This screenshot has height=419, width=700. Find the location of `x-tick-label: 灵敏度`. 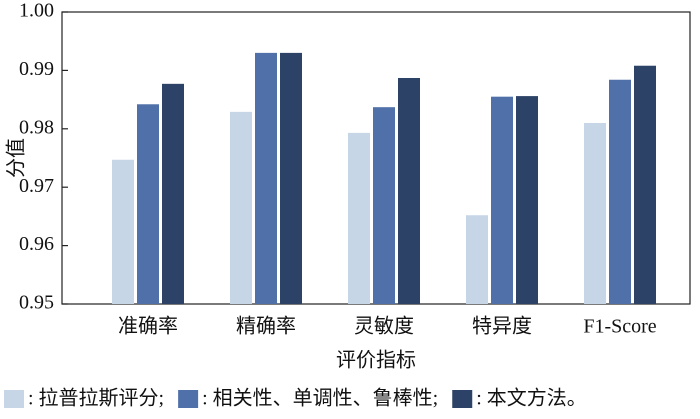

x-tick-label: 灵敏度 is located at coordinates (384, 326).